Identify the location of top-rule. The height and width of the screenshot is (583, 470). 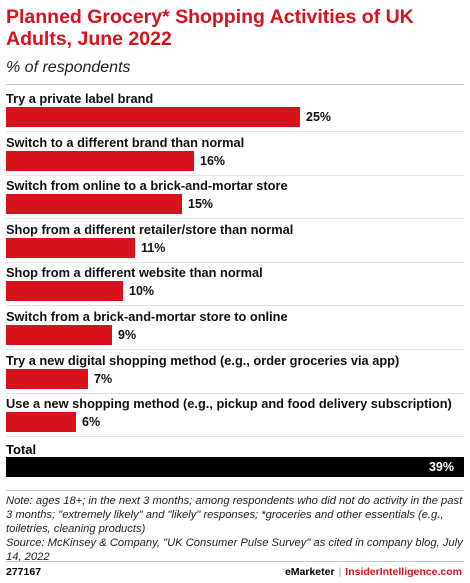
(235, 84).